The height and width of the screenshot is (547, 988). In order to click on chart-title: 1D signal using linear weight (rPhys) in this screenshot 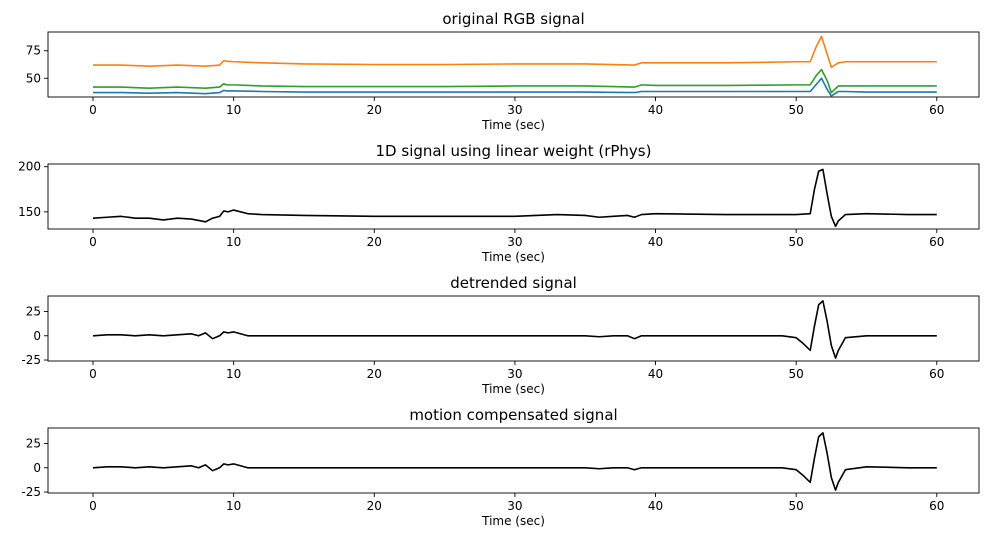, I will do `click(514, 151)`.